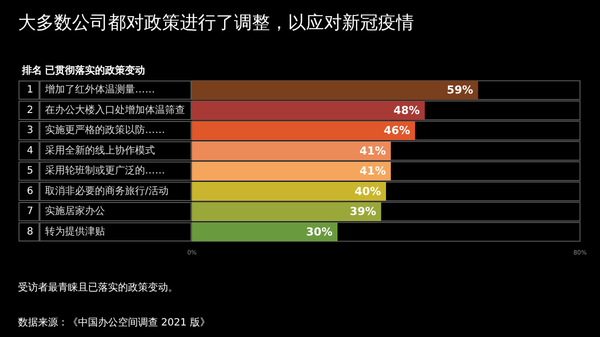 The width and height of the screenshot is (600, 337). Describe the element at coordinates (30, 110) in the screenshot. I see `text: 2` at that location.